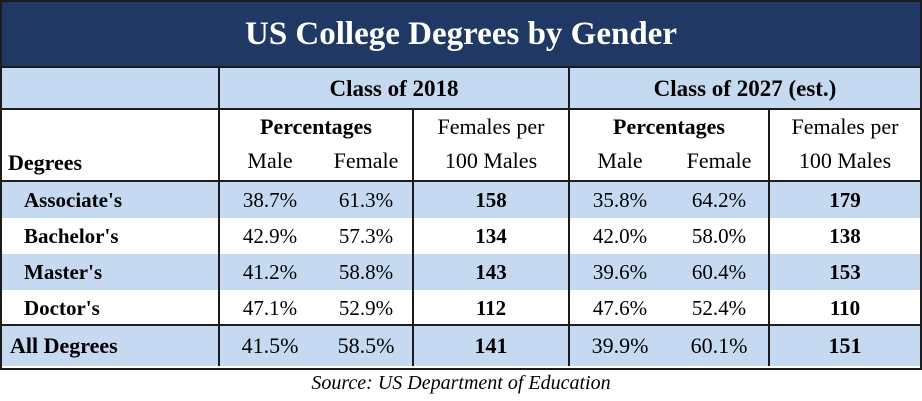  What do you see at coordinates (73, 199) in the screenshot?
I see `degree-label: Associate's` at bounding box center [73, 199].